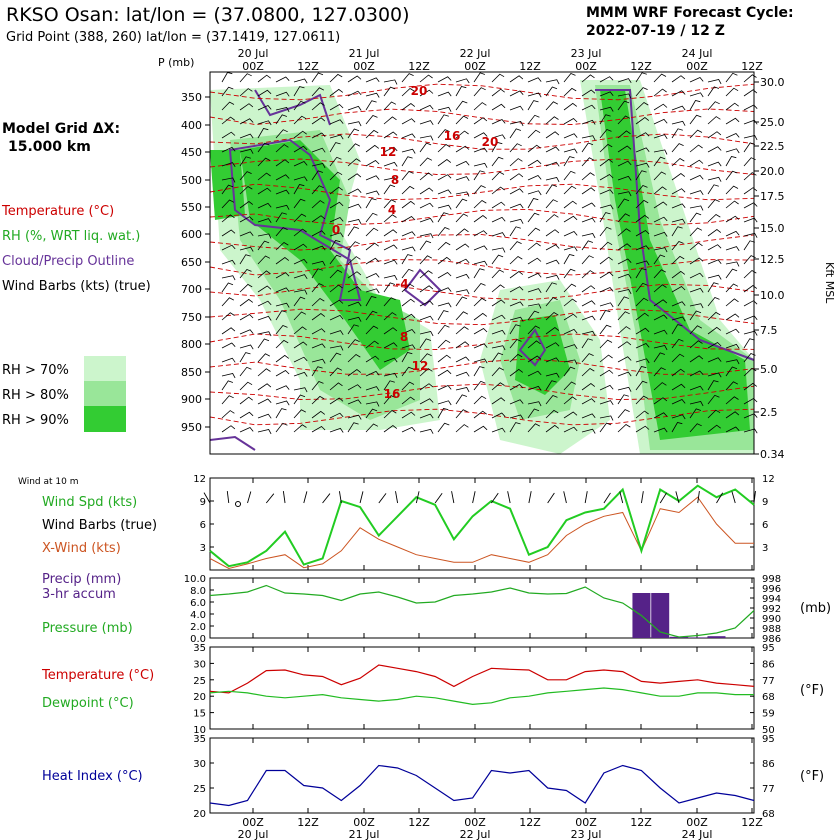 The height and width of the screenshot is (840, 840). What do you see at coordinates (198, 591) in the screenshot?
I see `left-tick-label: 8.0` at bounding box center [198, 591].